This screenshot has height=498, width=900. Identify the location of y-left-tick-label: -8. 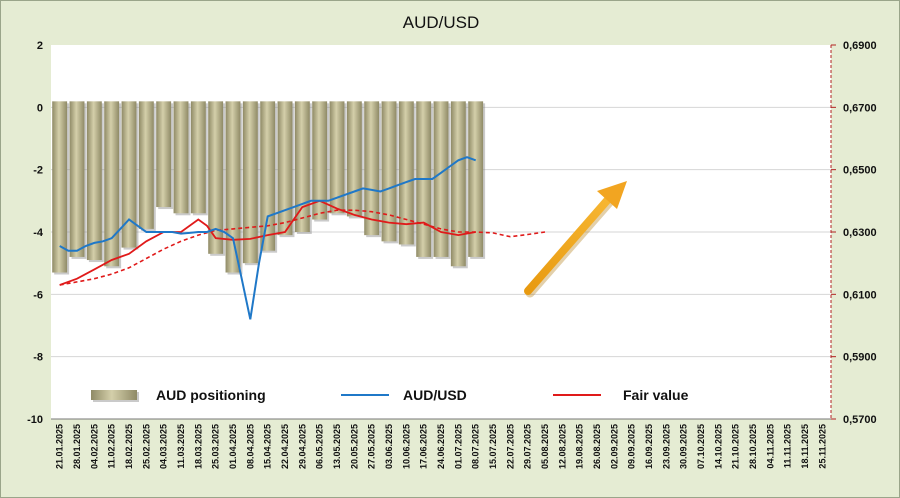
(38, 358).